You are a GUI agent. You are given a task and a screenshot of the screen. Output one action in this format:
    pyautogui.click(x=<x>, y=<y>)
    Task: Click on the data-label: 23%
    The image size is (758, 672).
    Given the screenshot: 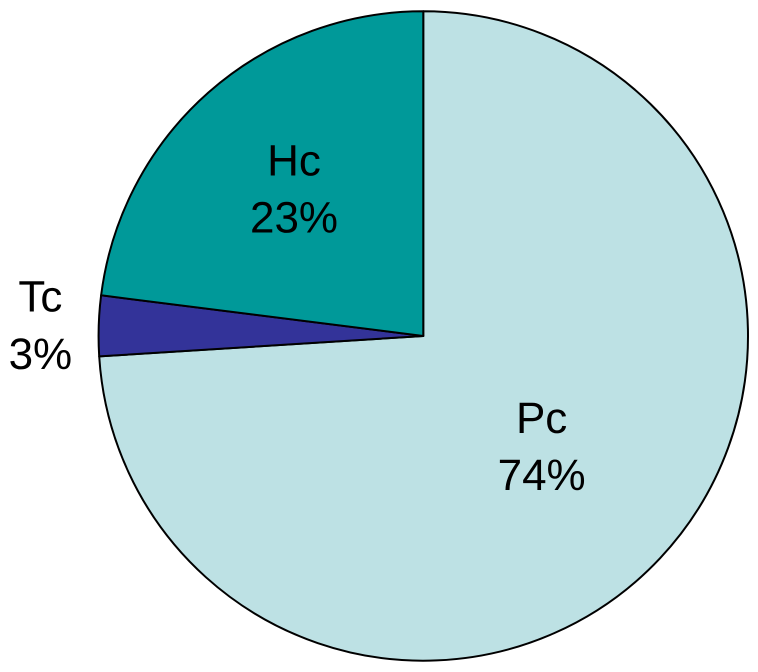 What is the action you would take?
    pyautogui.click(x=294, y=217)
    